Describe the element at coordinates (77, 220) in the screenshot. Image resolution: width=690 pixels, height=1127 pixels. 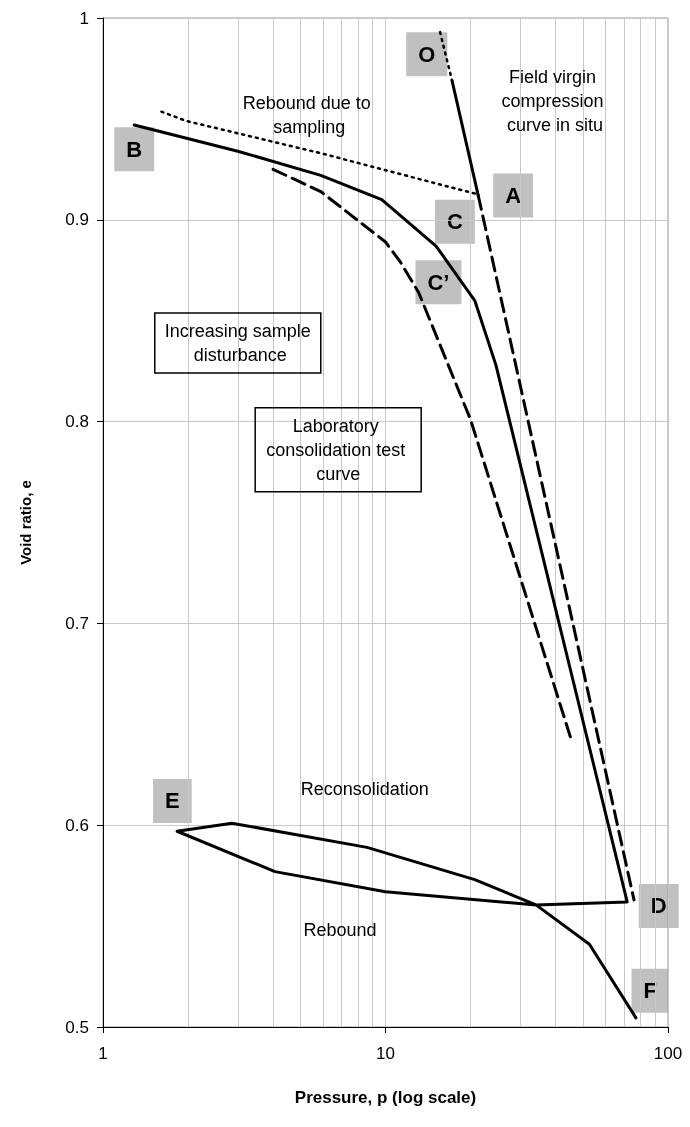
I see `y-tick-label: 0.9` at that location.